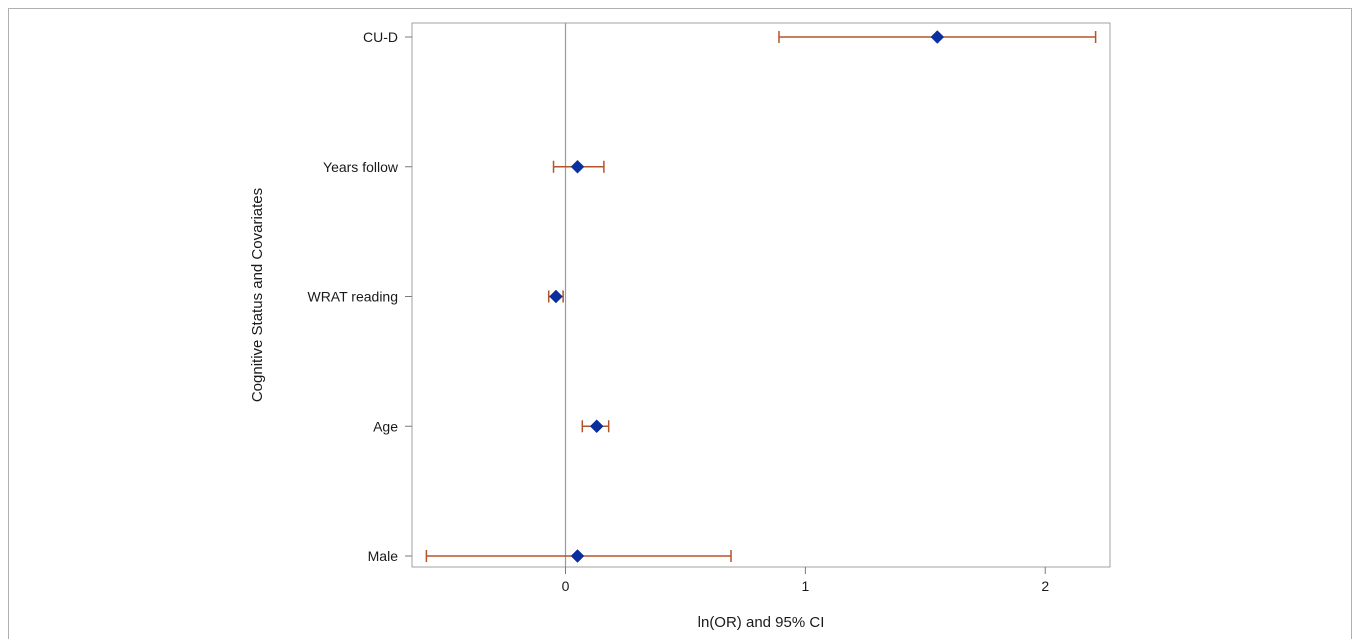 The width and height of the screenshot is (1360, 639). I want to click on x-axis: 0 1 2, so click(805, 580).